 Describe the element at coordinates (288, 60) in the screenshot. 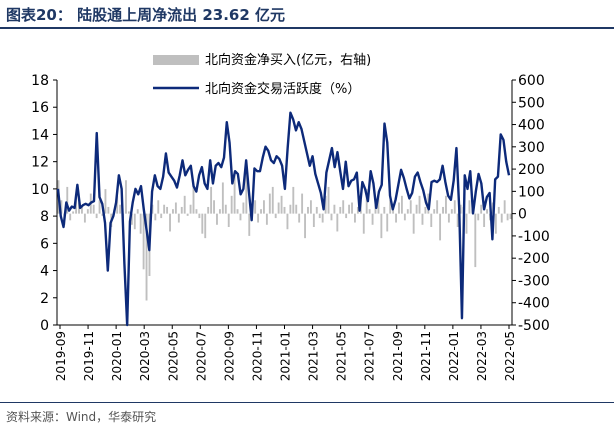

I see `legend-label-bar: 北向资金净买入(亿元，右轴)` at that location.